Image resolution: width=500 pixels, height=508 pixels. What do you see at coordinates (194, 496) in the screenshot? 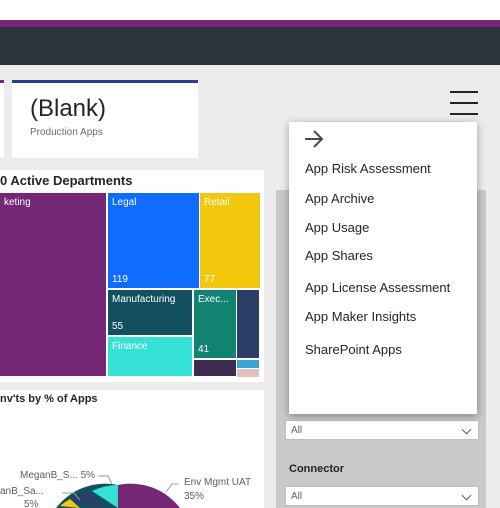
I see `pie-label-env-mgmt-pct: 35%` at bounding box center [194, 496].